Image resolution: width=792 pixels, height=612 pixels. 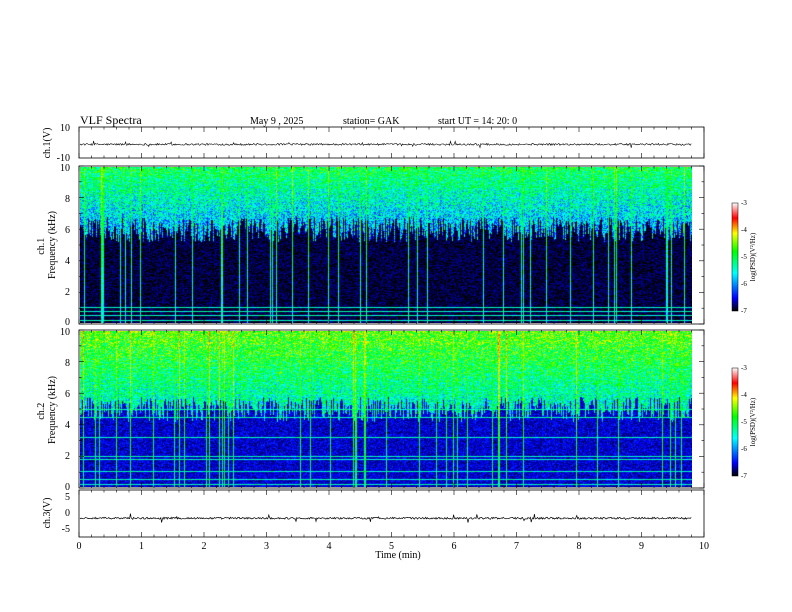 I want to click on ch1-spec-ylabel: ch.1 Frequency (kHz), so click(x=47, y=245).